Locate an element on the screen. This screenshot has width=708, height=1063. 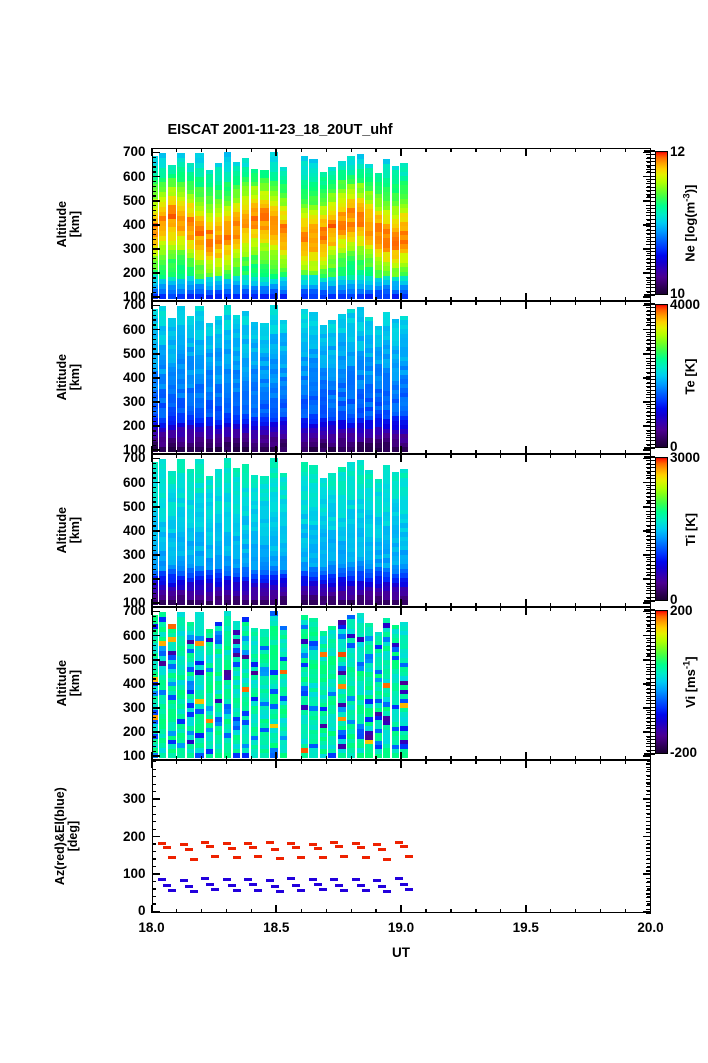
y-major-tick is located at coordinates (155, 402).